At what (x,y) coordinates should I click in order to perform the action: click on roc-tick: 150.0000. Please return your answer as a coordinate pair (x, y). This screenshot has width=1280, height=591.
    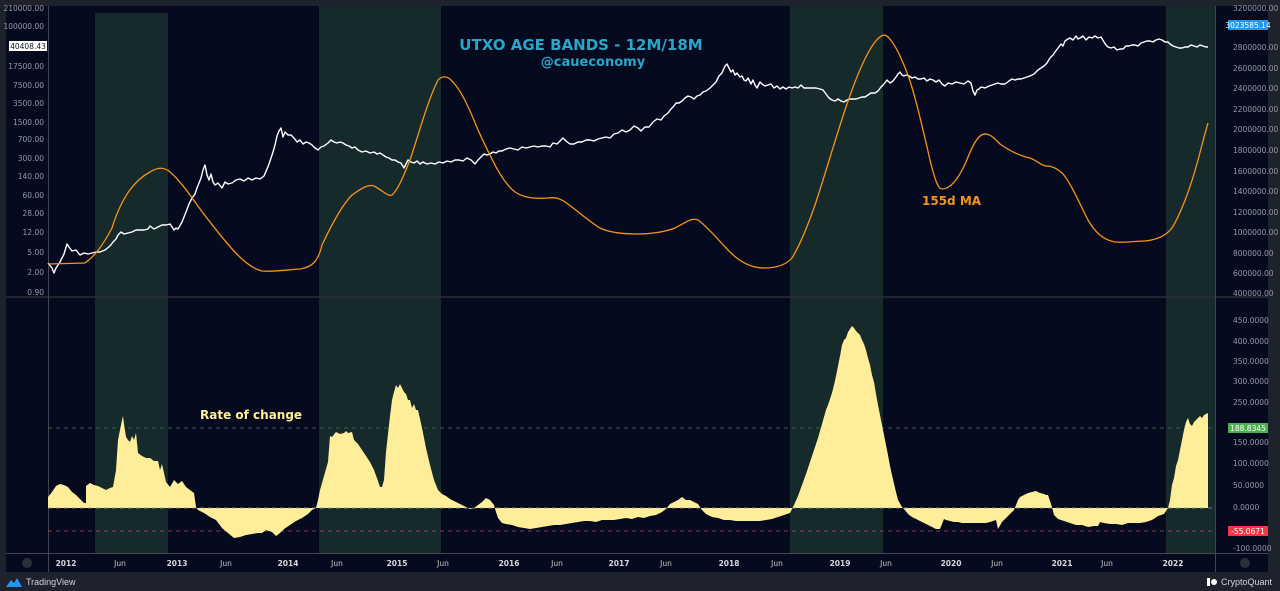
    Looking at the image, I should click on (1251, 442).